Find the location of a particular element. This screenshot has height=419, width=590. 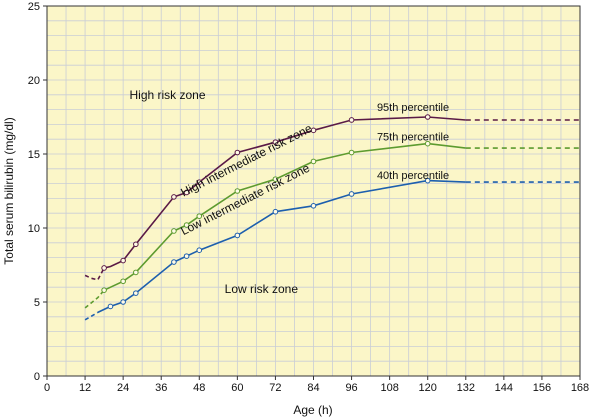

series-75th-dashed-start is located at coordinates (94, 299).